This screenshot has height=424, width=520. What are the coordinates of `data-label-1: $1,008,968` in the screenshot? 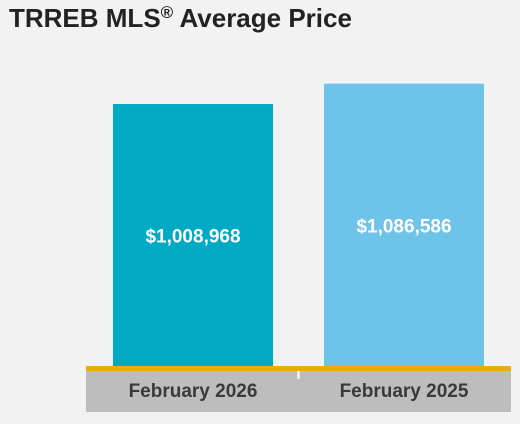 It's located at (192, 237).